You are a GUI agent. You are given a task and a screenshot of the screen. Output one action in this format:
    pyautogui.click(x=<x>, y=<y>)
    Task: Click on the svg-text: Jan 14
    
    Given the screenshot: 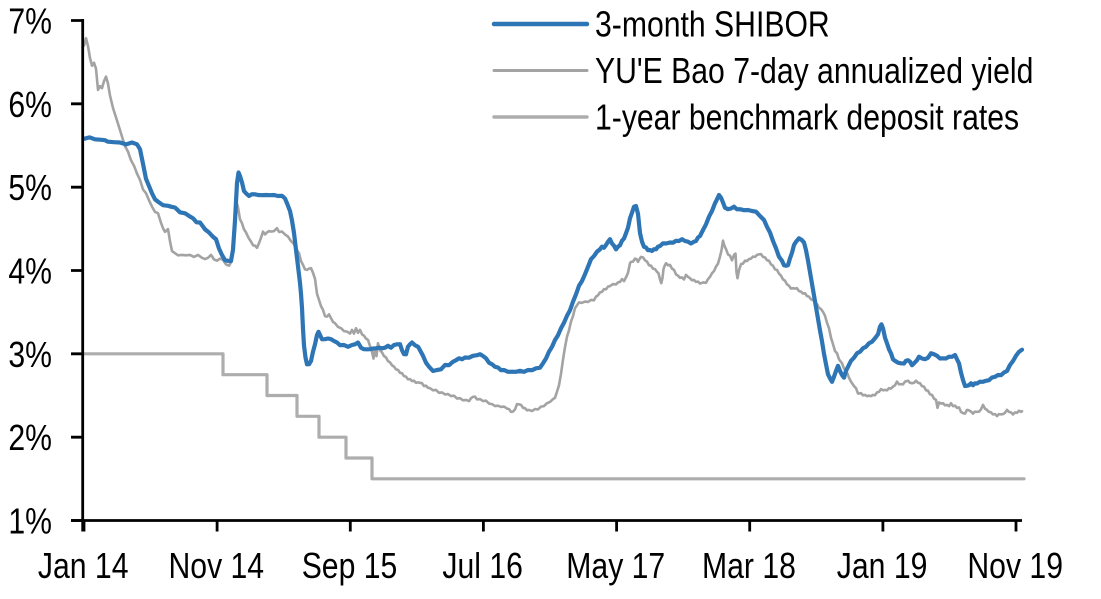 What is the action you would take?
    pyautogui.click(x=83, y=565)
    